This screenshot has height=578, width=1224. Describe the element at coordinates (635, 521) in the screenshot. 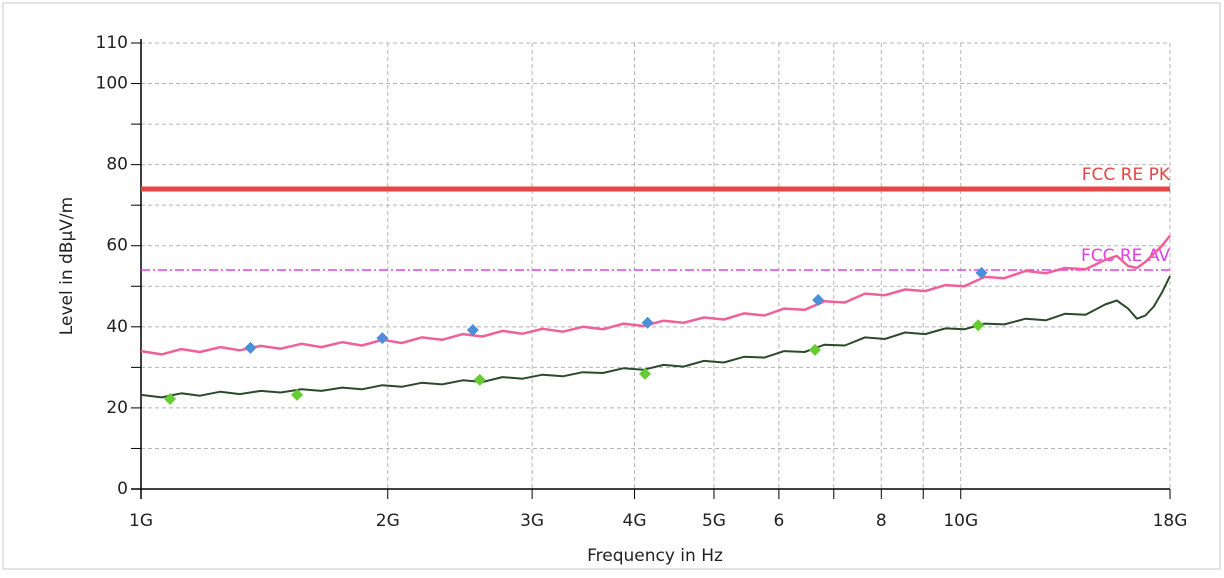

I see `x-tick-label: 4G` at that location.